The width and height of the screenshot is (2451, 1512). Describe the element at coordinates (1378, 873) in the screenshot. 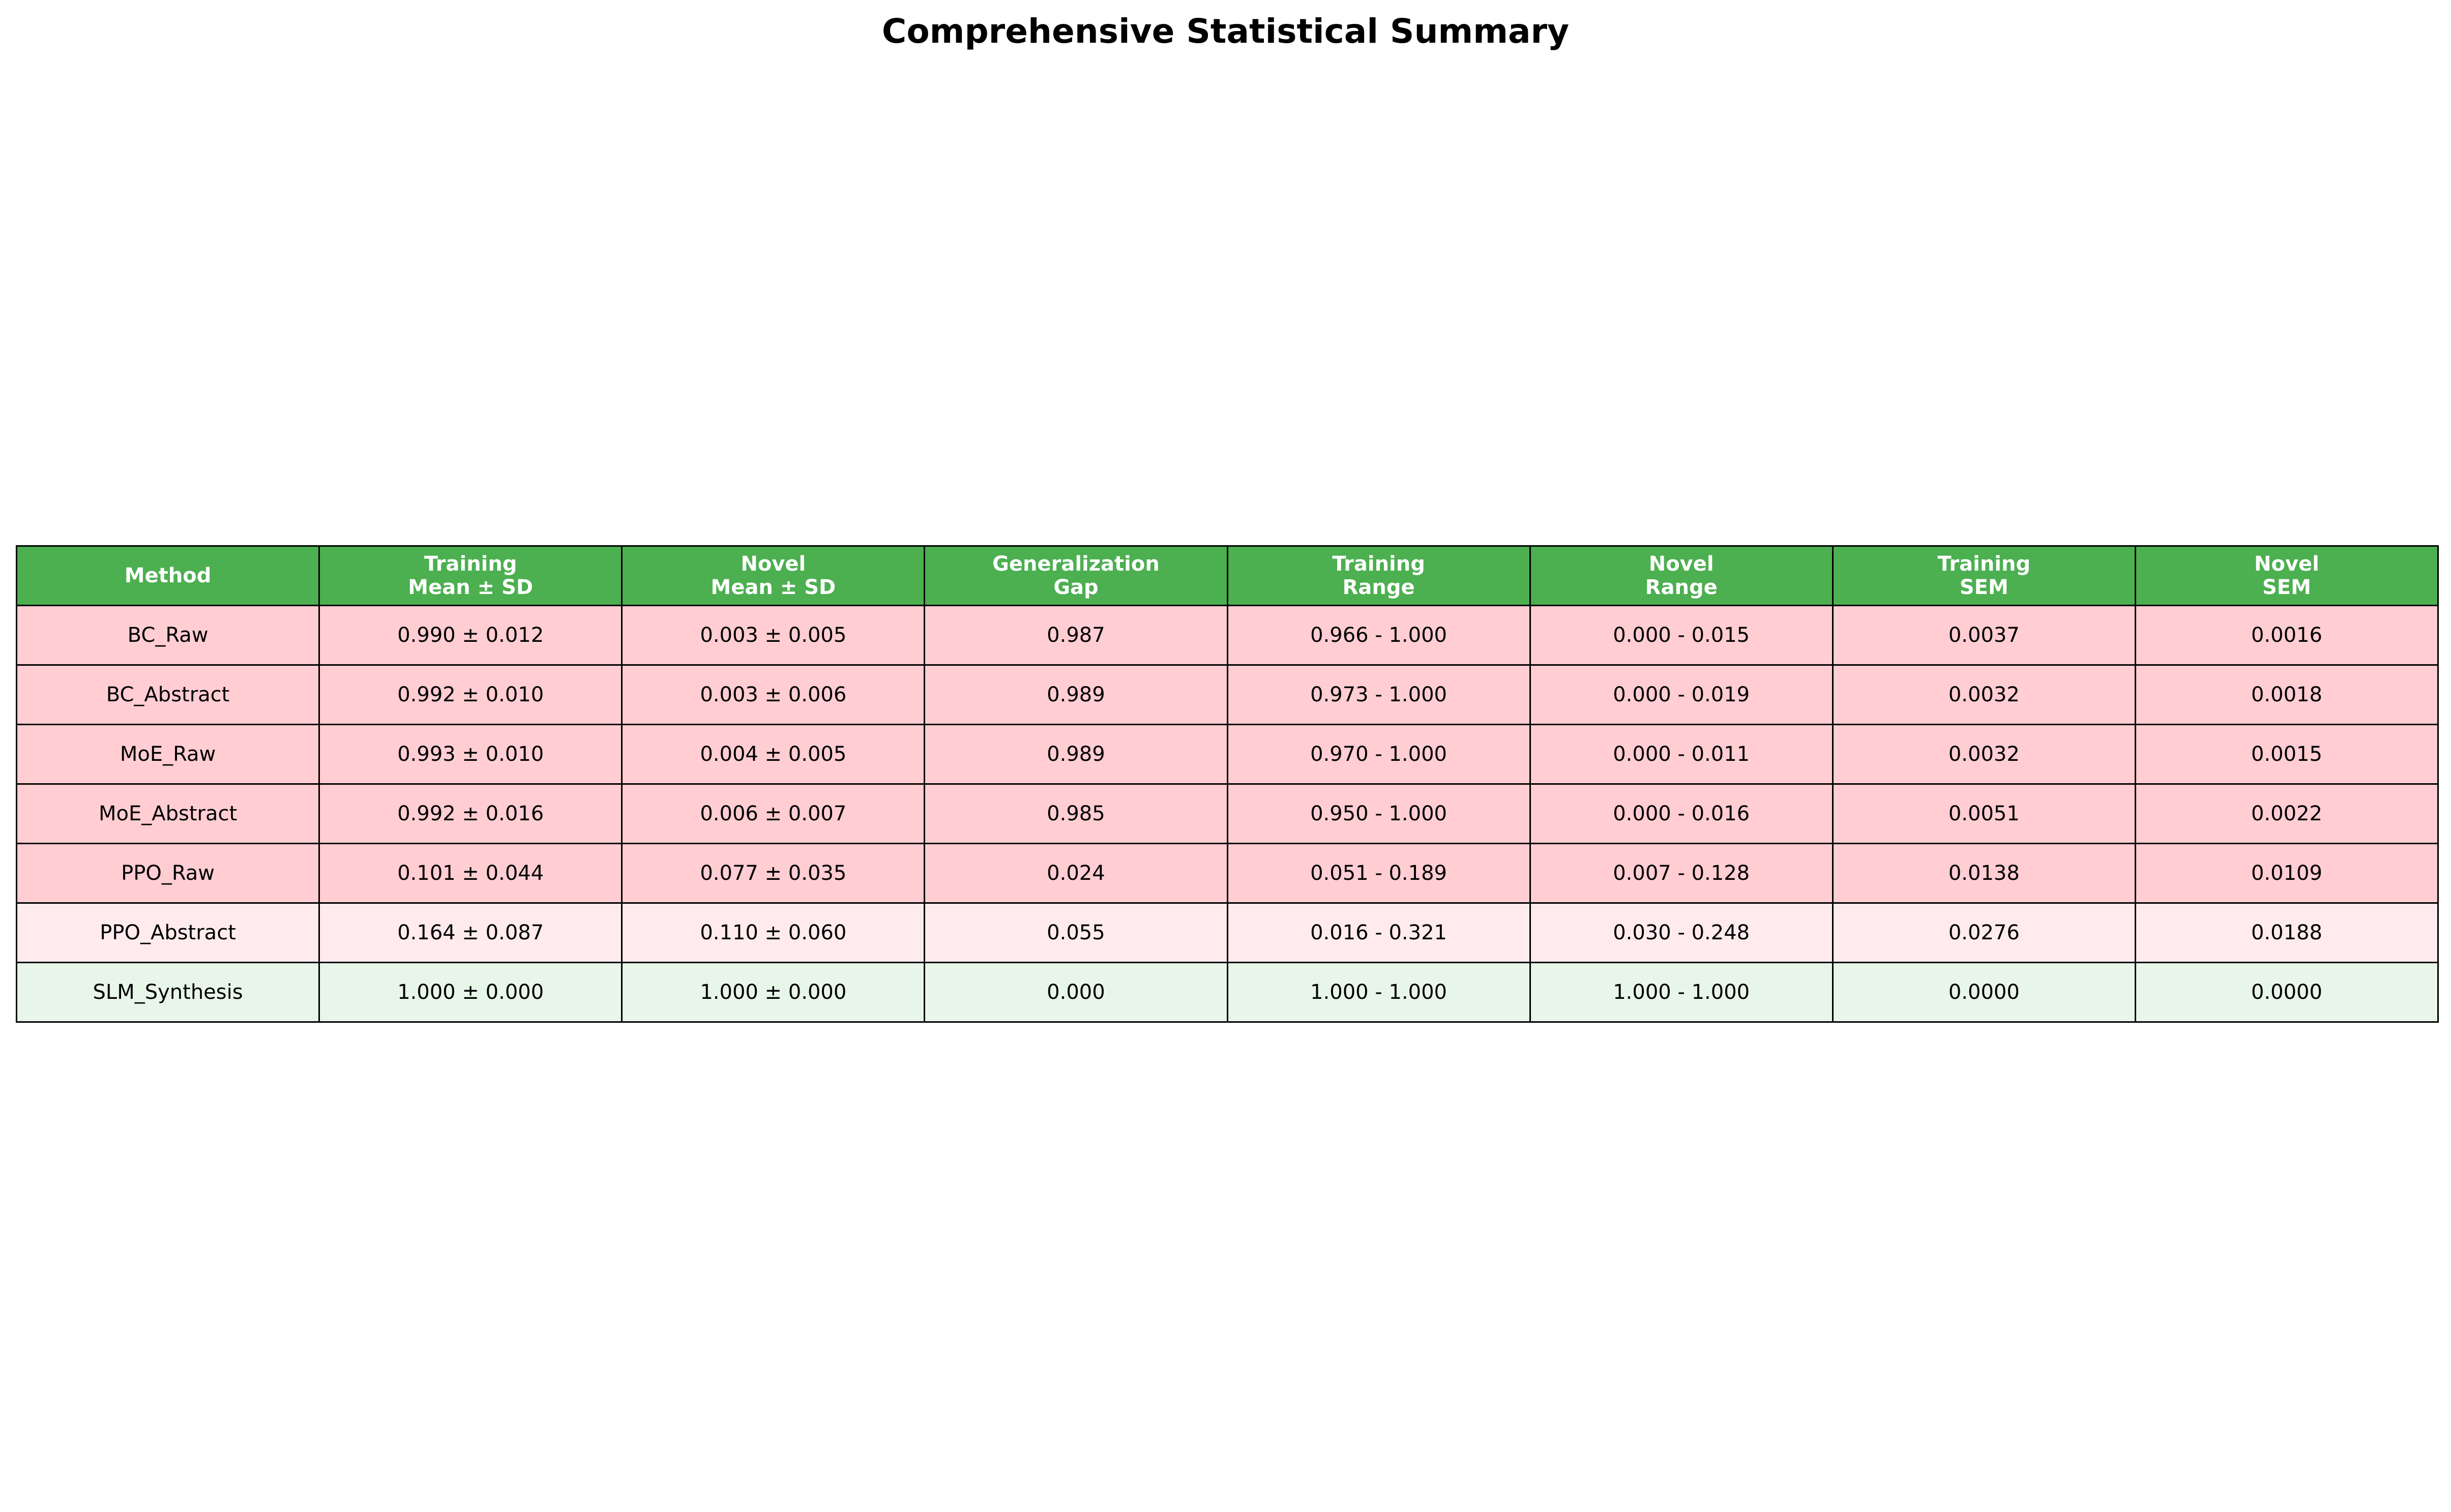

I see `table-cell: 0.051 - 0.189` at that location.